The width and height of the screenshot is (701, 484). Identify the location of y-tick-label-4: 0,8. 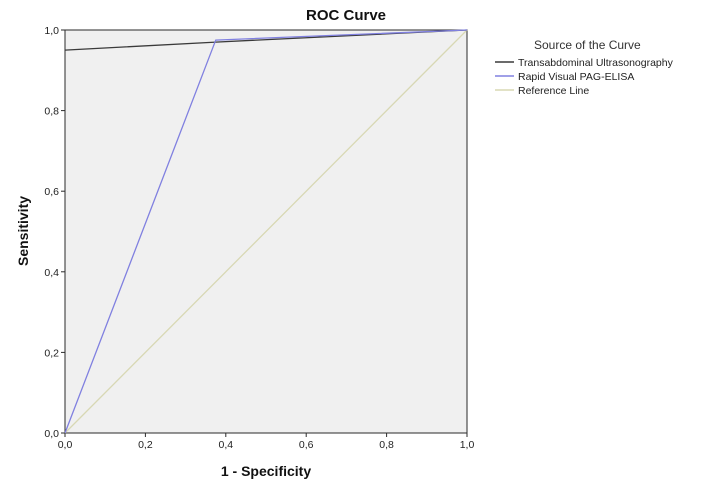
(51, 112).